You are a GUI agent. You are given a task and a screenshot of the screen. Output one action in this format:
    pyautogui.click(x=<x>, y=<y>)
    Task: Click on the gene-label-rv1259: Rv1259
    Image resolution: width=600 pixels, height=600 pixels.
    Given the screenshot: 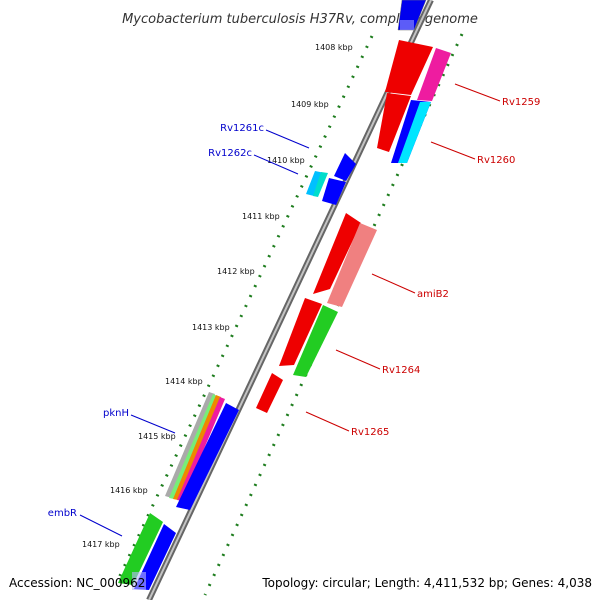 What is the action you would take?
    pyautogui.click(x=521, y=102)
    